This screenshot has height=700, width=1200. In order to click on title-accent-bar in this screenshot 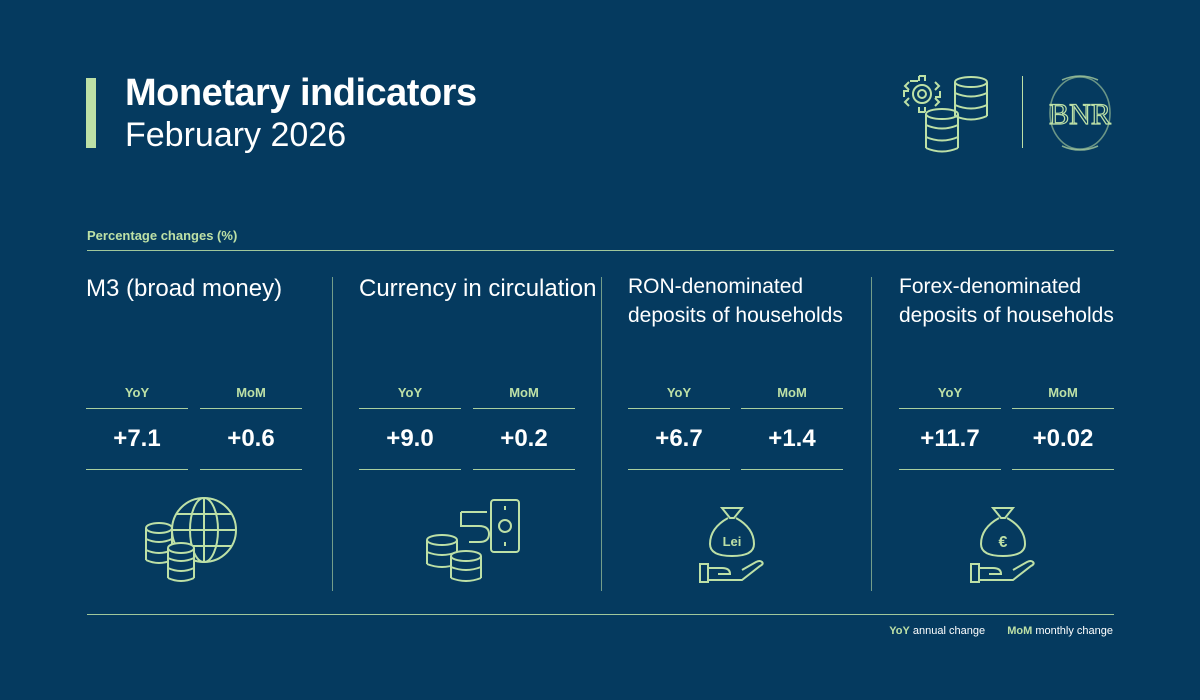, I will do `click(91, 113)`.